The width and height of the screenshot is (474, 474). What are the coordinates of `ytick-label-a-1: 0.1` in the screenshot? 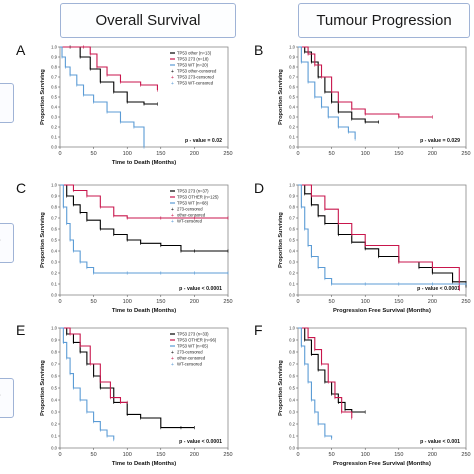 It's located at (54, 137).